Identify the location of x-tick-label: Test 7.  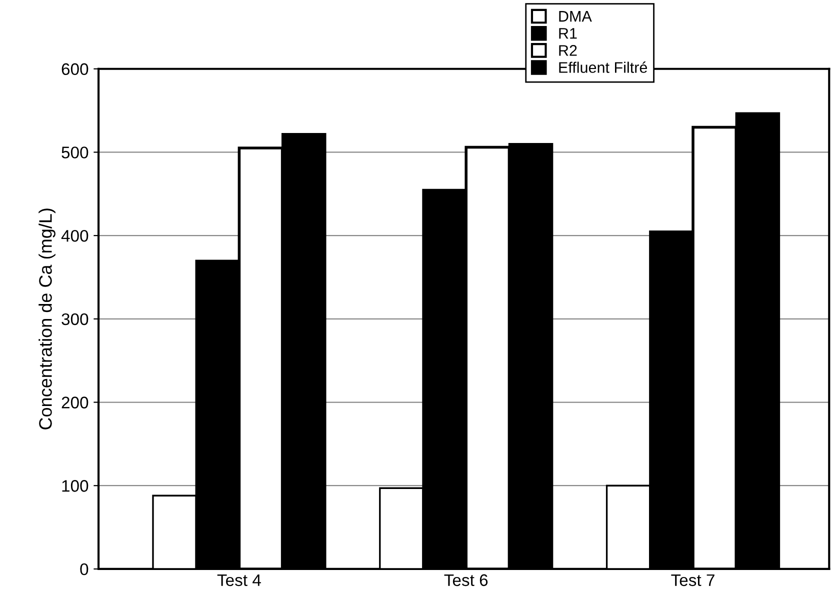
(692, 580).